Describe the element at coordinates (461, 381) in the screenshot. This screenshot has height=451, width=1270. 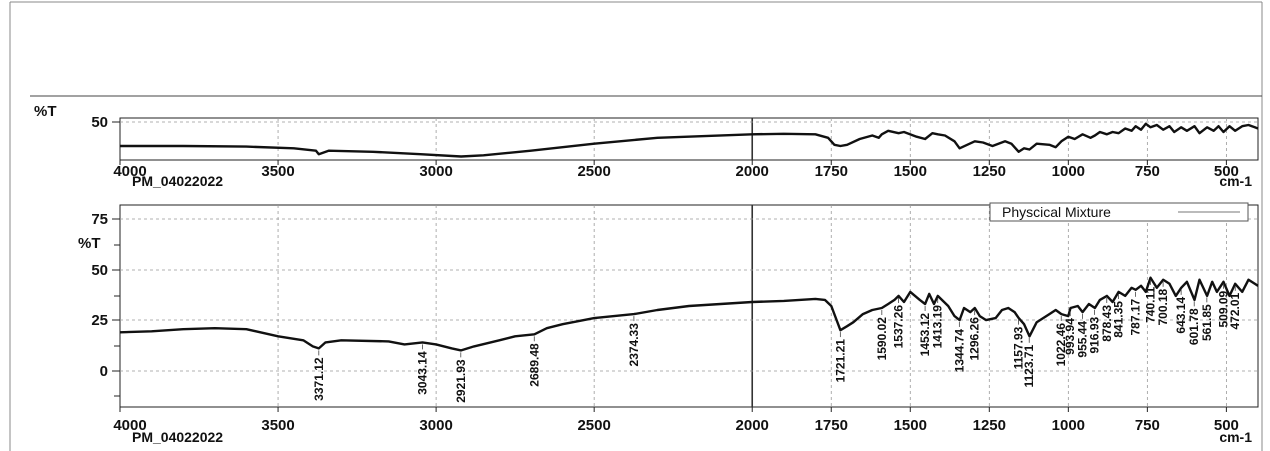
I see `peak-label: 2921.93` at that location.